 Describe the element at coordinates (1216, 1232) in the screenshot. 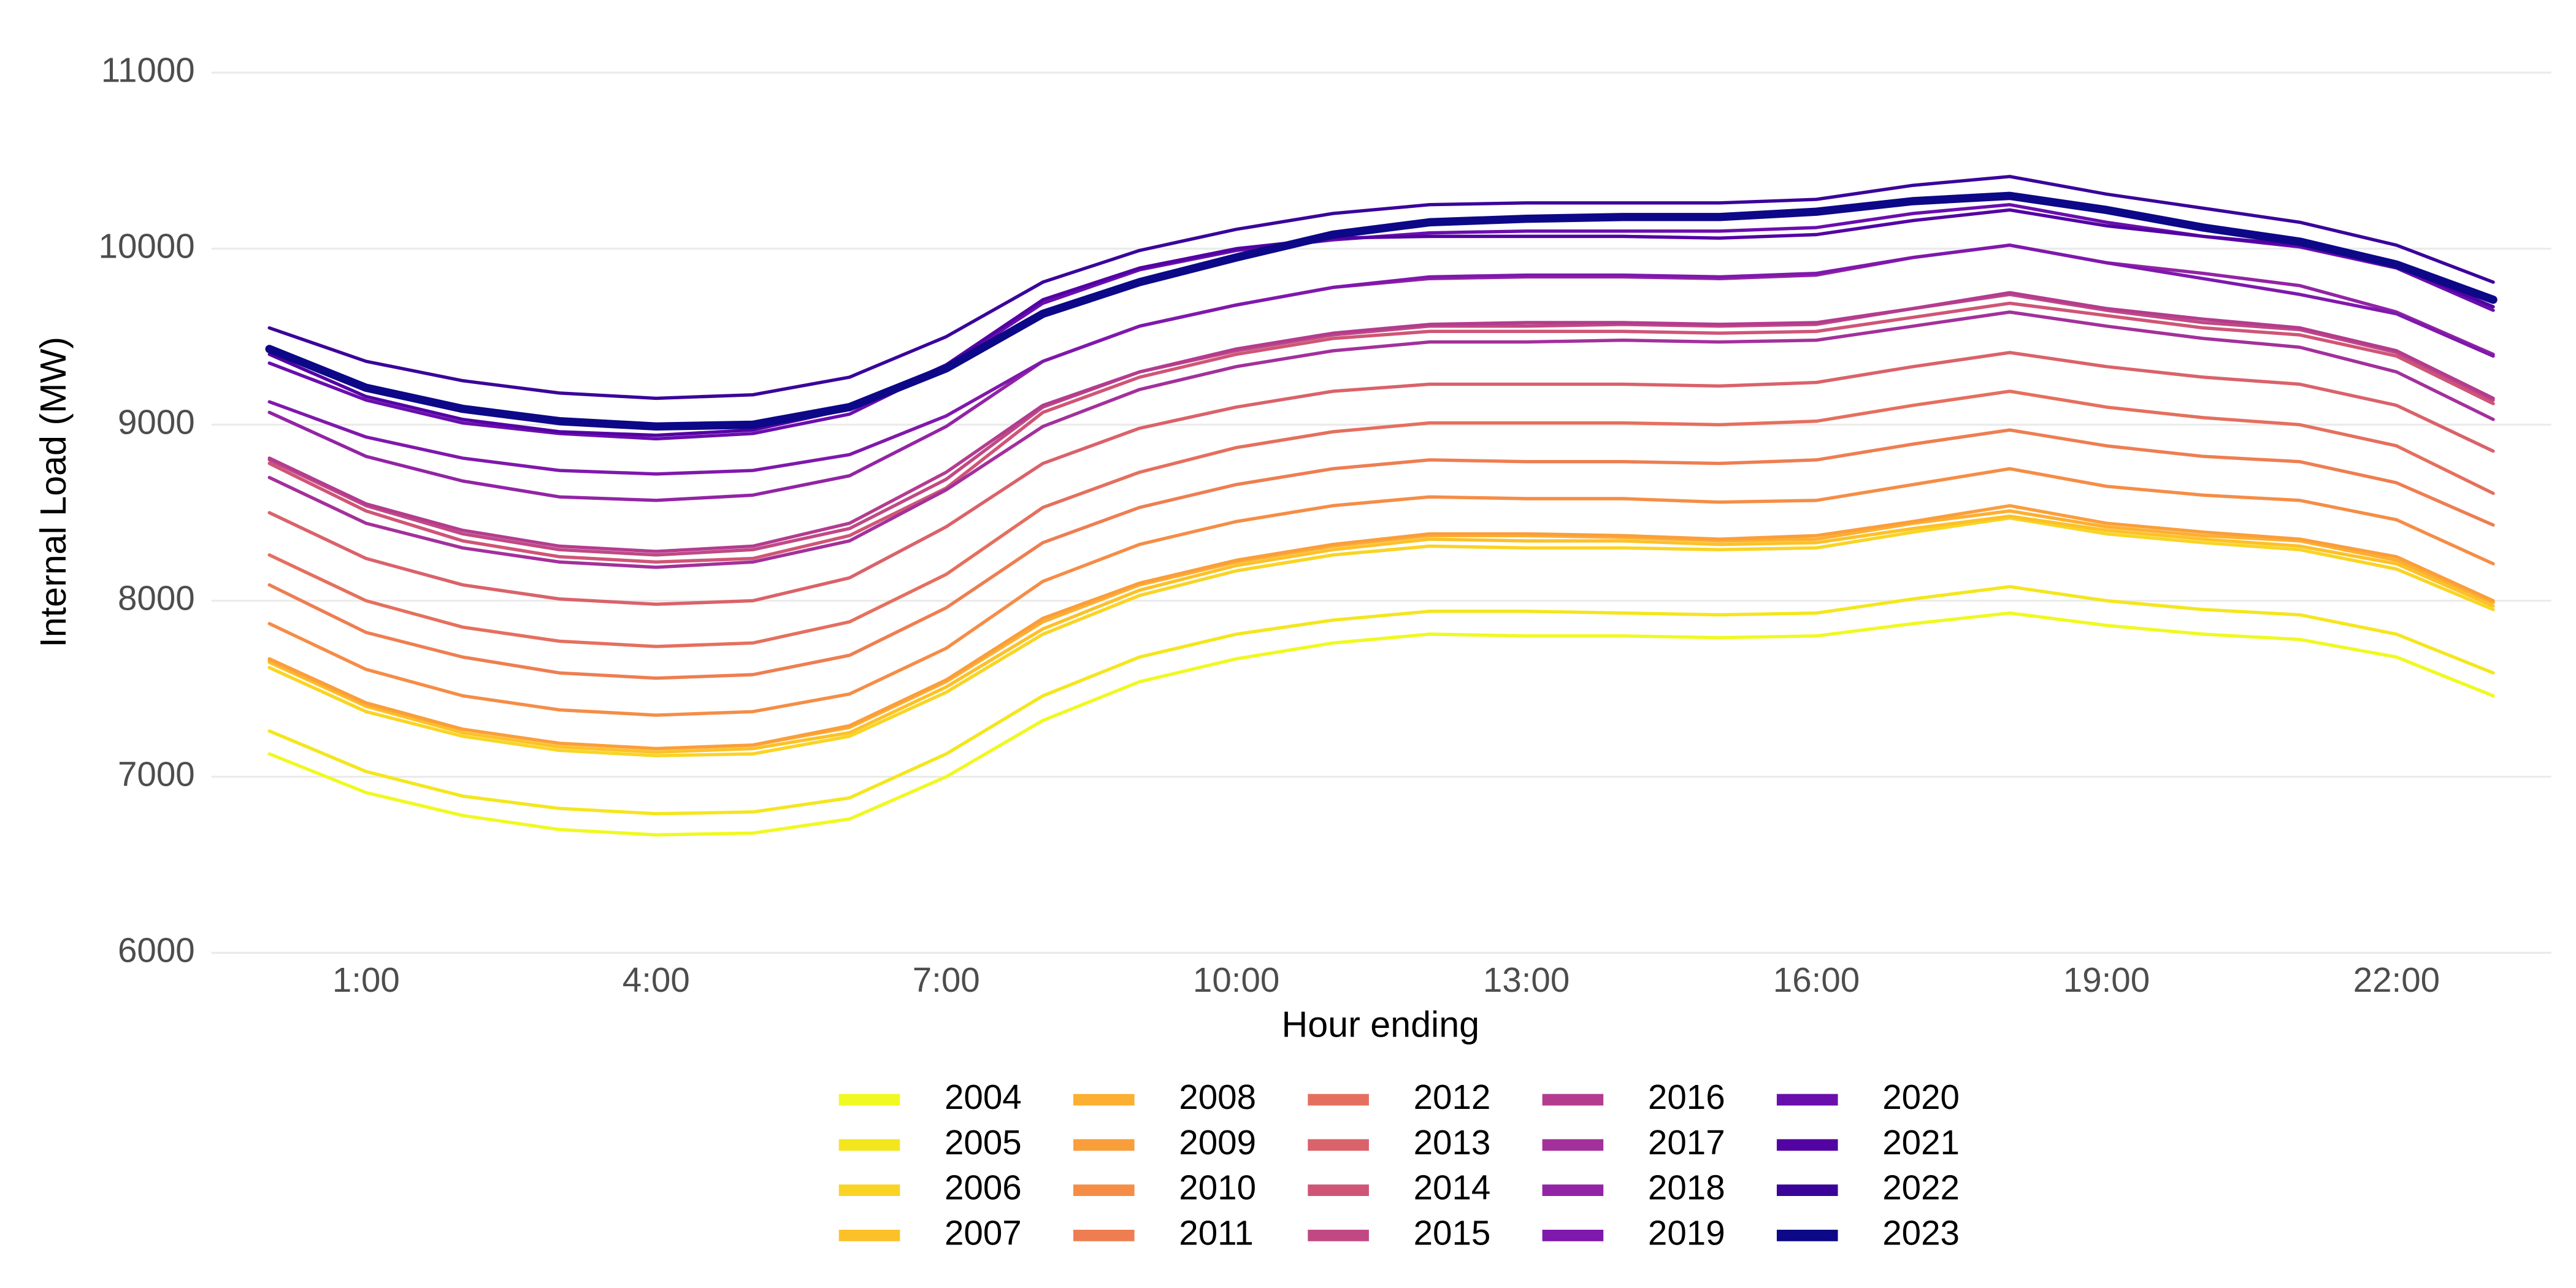

I see `legend-label: 2011` at that location.